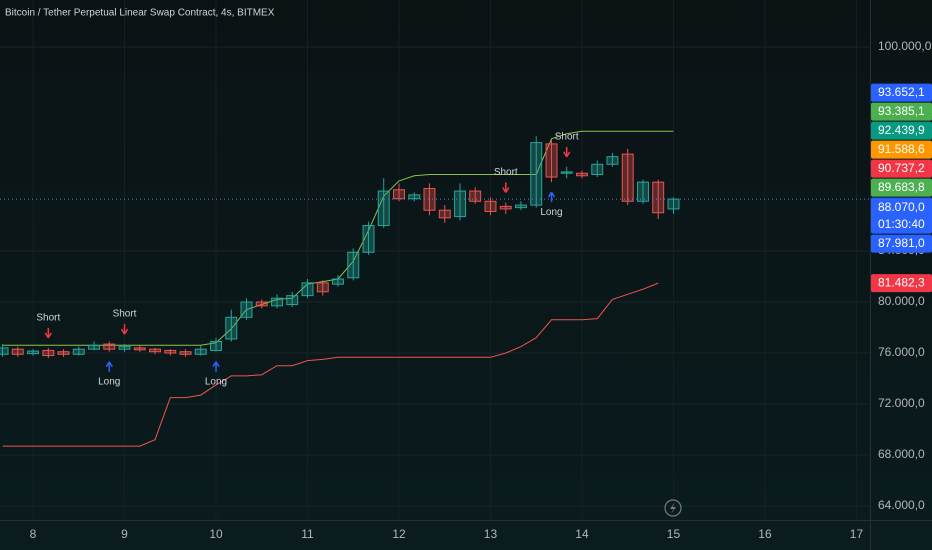 This screenshot has width=932, height=550. What do you see at coordinates (673, 508) in the screenshot?
I see `replay-icon` at bounding box center [673, 508].